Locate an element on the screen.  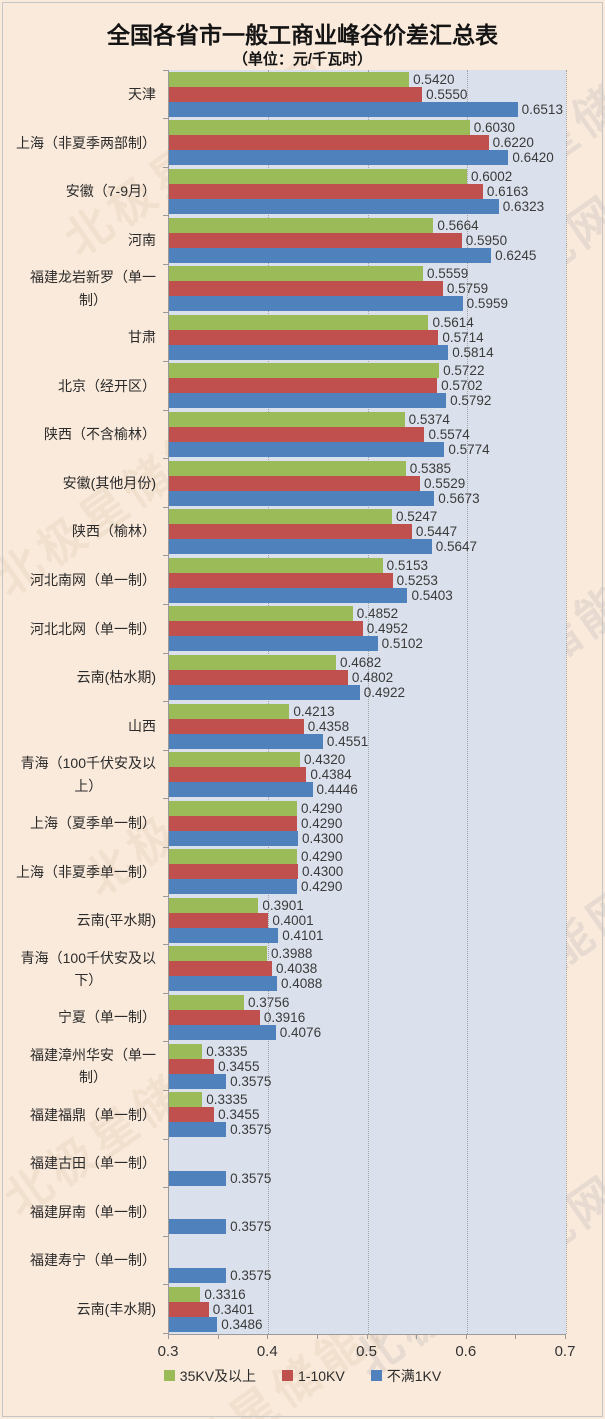
category-label: 青海（100千伏安及以 下） is located at coordinates (88, 968).